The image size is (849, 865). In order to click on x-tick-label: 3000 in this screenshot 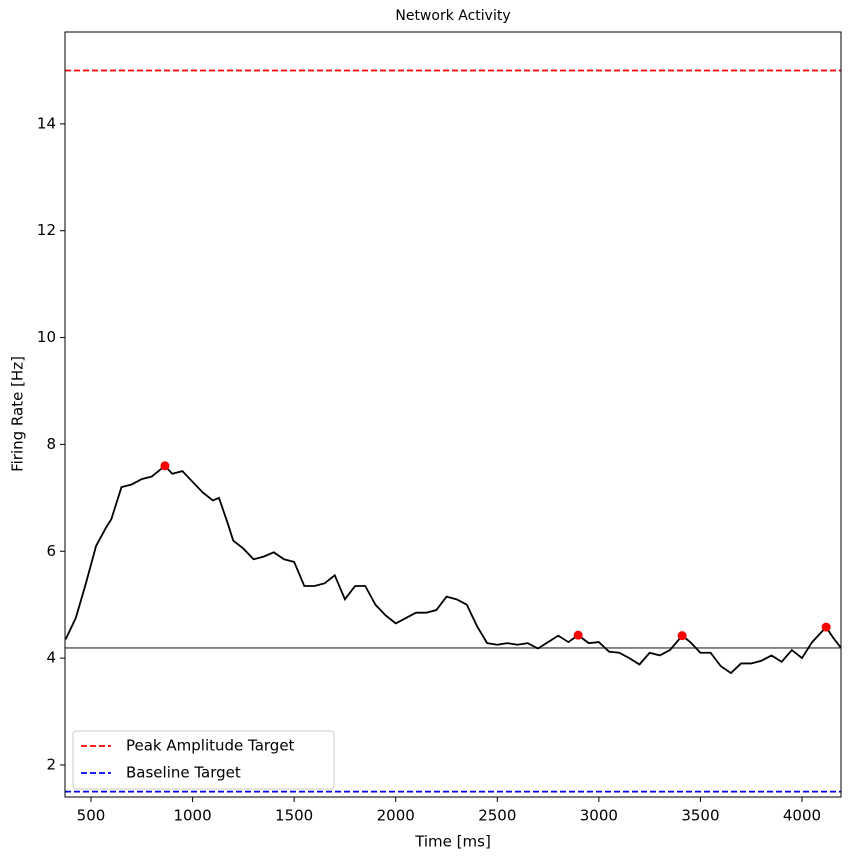, I will do `click(599, 816)`.